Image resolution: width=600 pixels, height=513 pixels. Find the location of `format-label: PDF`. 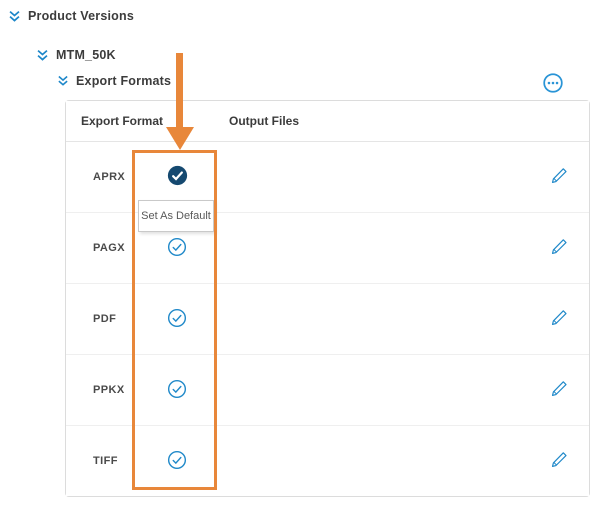

format-label: PDF is located at coordinates (105, 319).